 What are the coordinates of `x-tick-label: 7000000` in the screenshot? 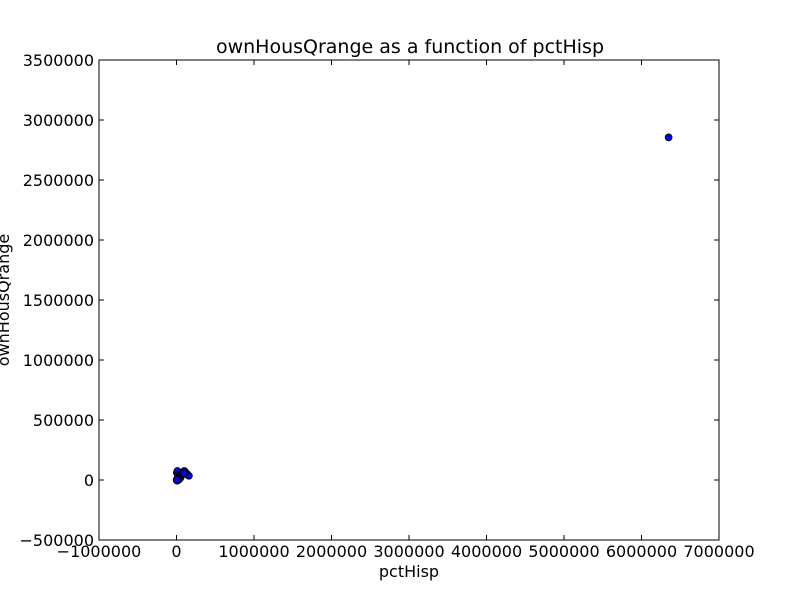 It's located at (718, 551).